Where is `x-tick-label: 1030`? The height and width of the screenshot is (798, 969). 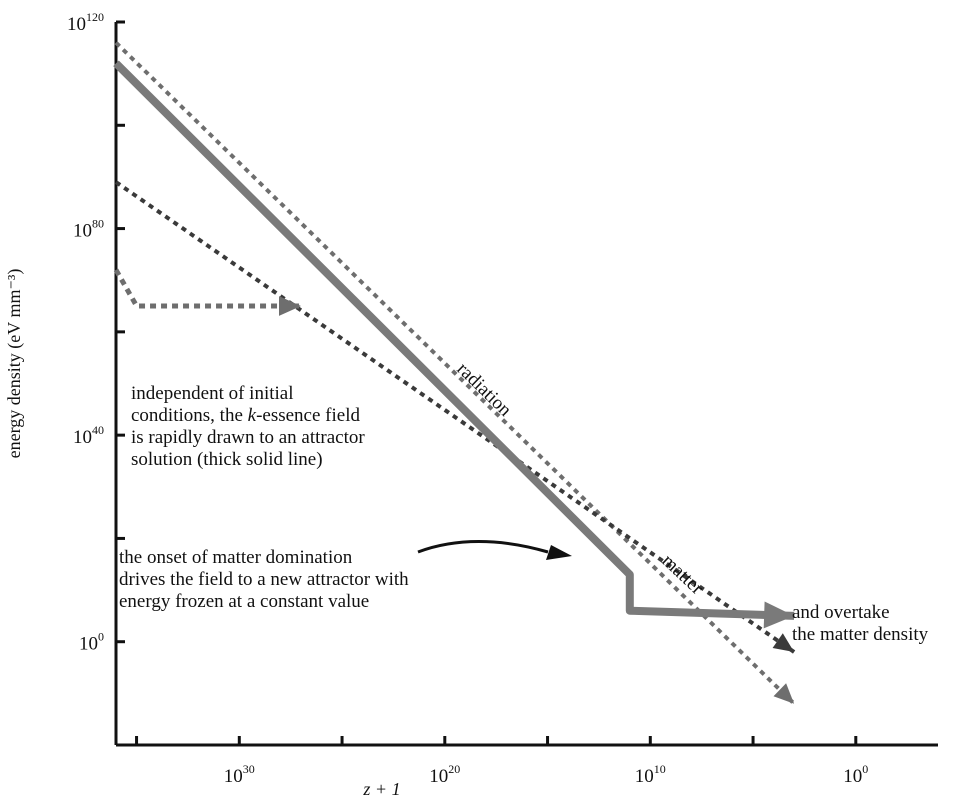
x-tick-label: 1030 is located at coordinates (239, 774).